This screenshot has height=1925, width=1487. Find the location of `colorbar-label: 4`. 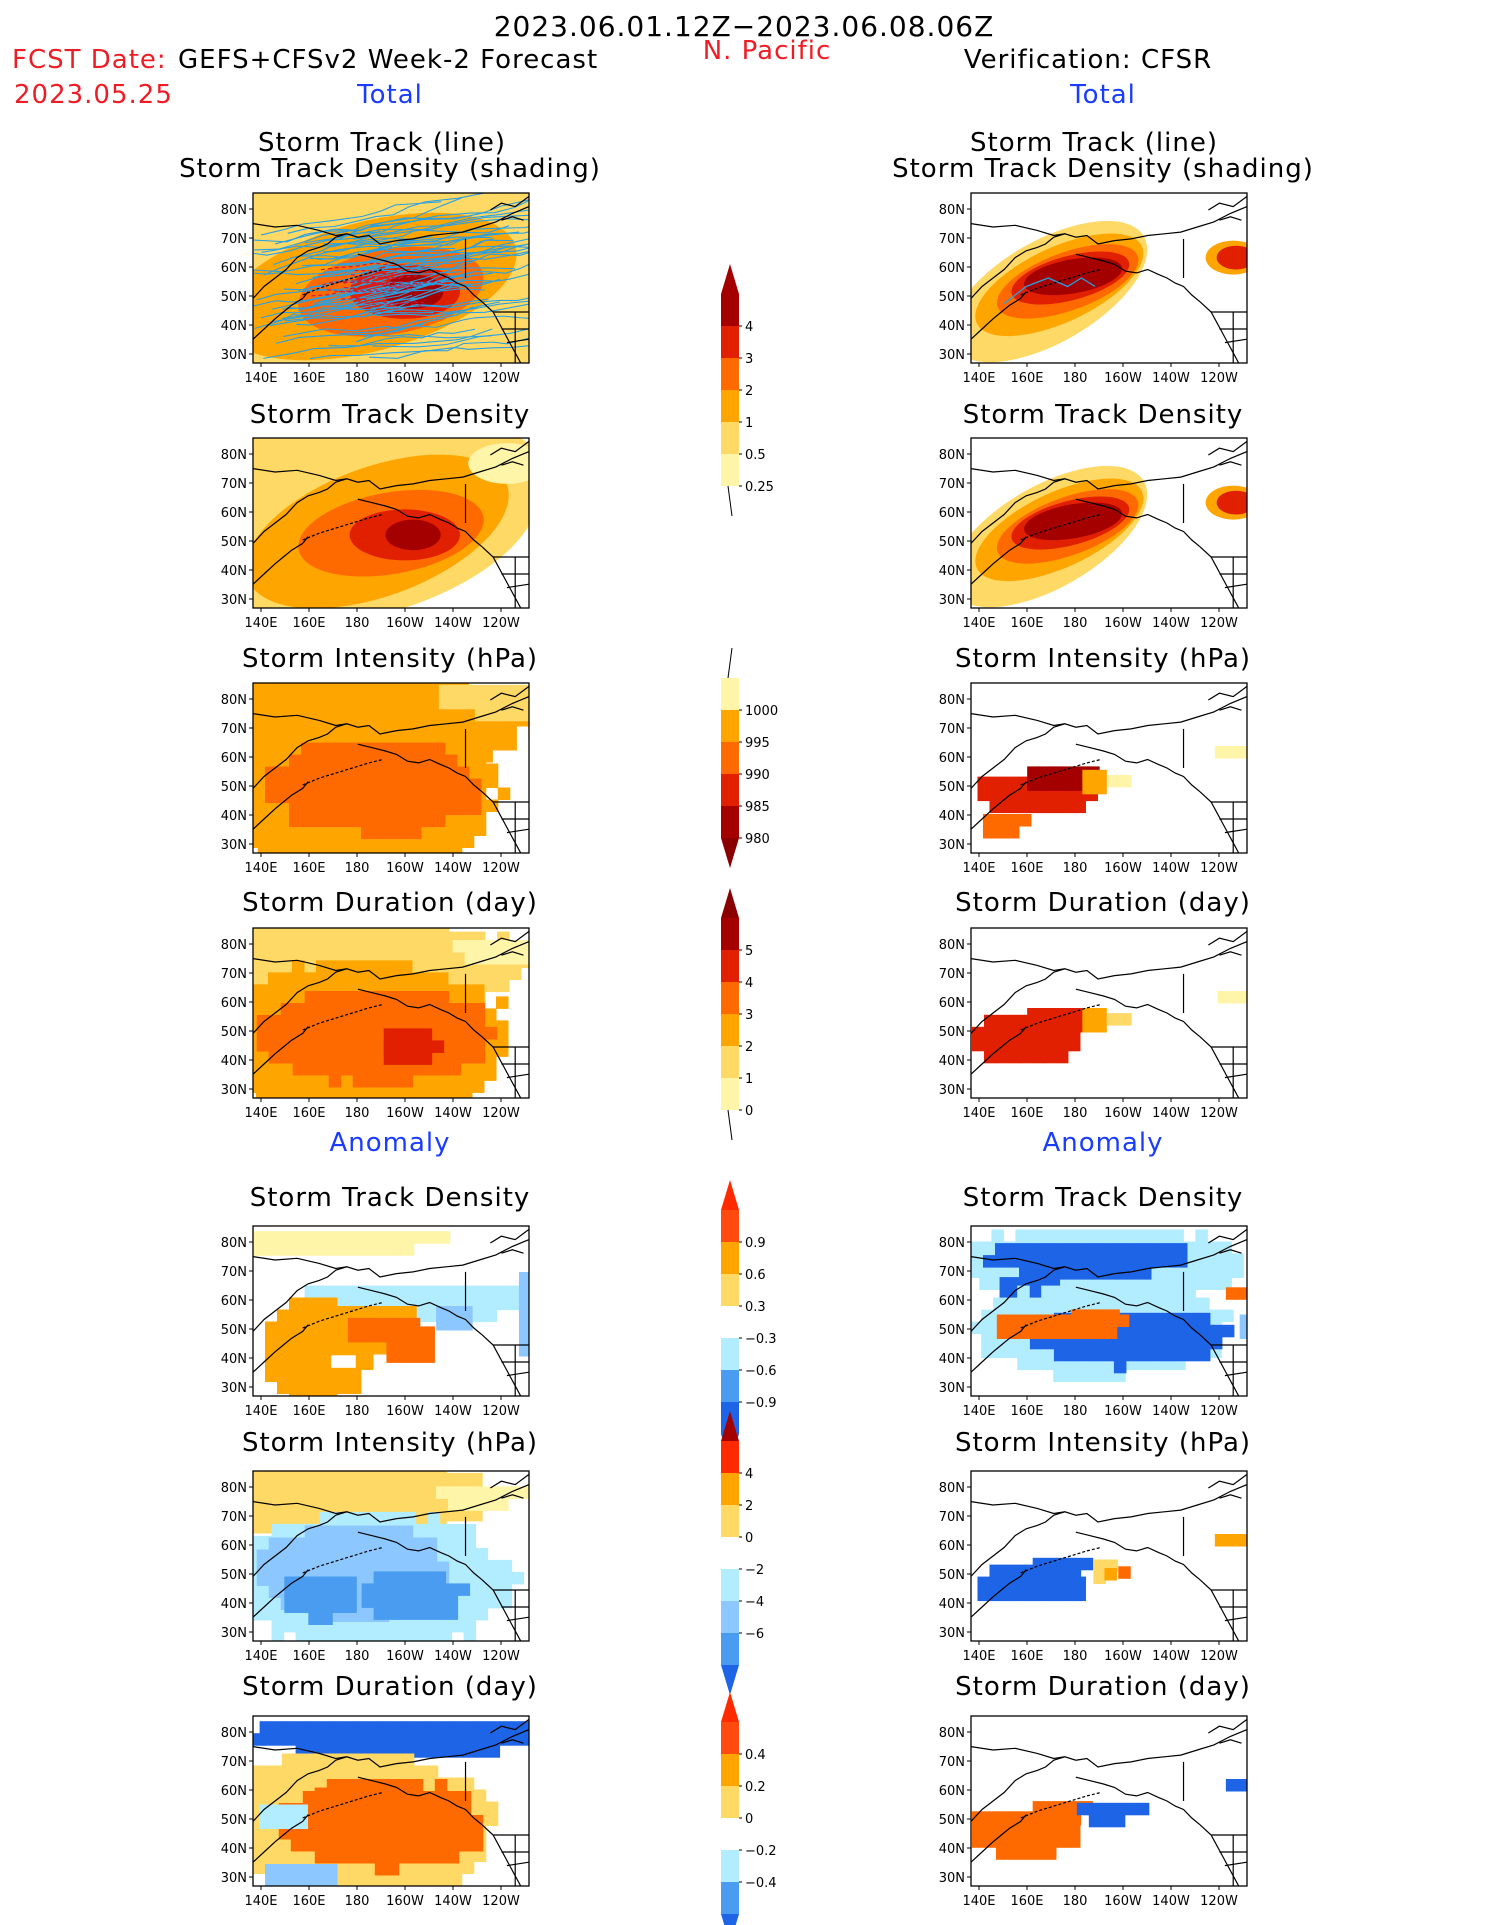

colorbar-label: 4 is located at coordinates (749, 983).